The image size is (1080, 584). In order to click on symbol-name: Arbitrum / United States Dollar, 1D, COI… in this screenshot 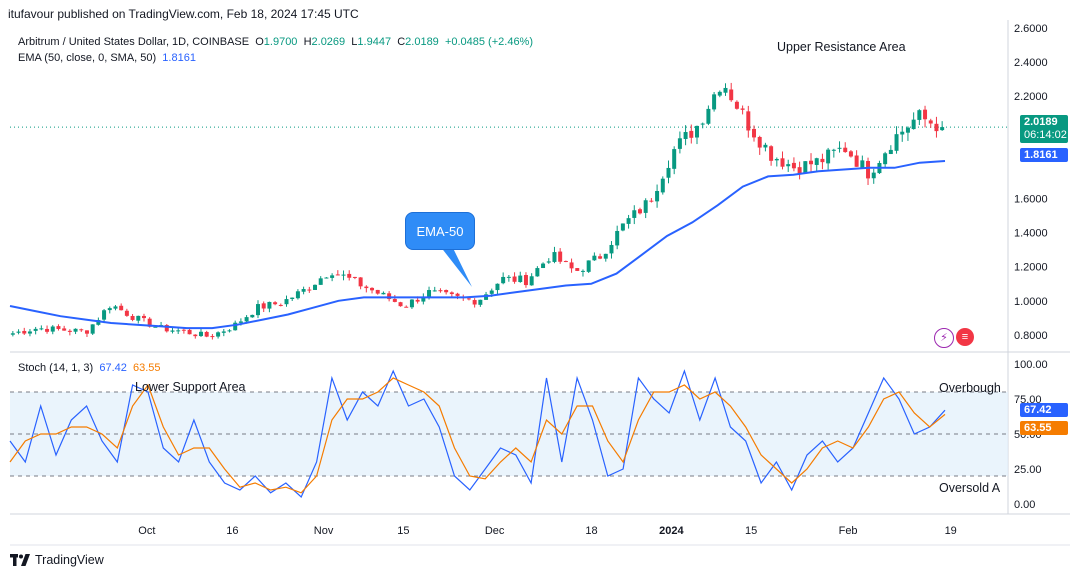, I will do `click(134, 42)`.